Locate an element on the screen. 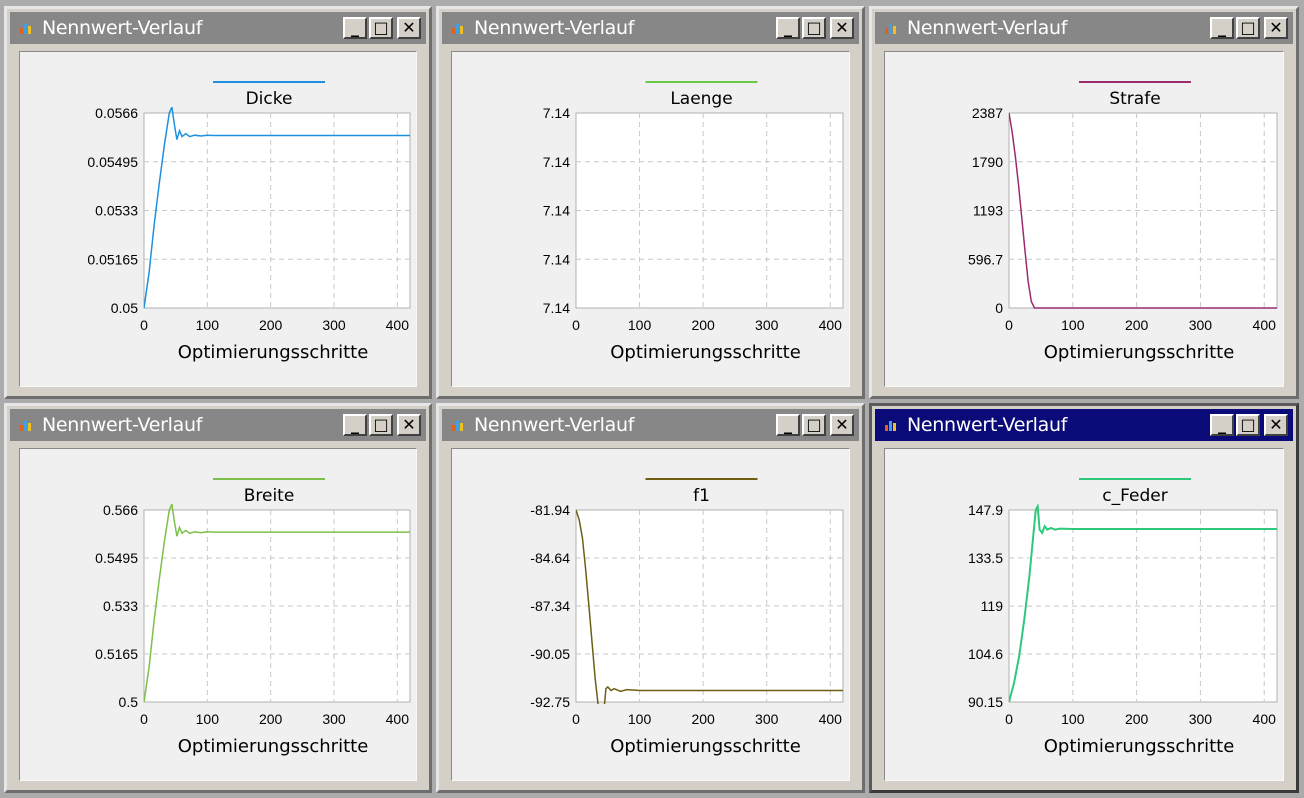  series-label: f1 is located at coordinates (701, 496).